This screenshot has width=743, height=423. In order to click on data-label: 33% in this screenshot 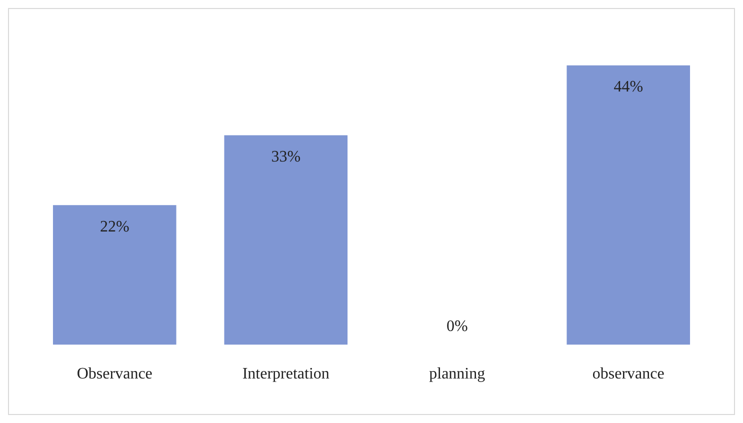, I will do `click(286, 157)`.